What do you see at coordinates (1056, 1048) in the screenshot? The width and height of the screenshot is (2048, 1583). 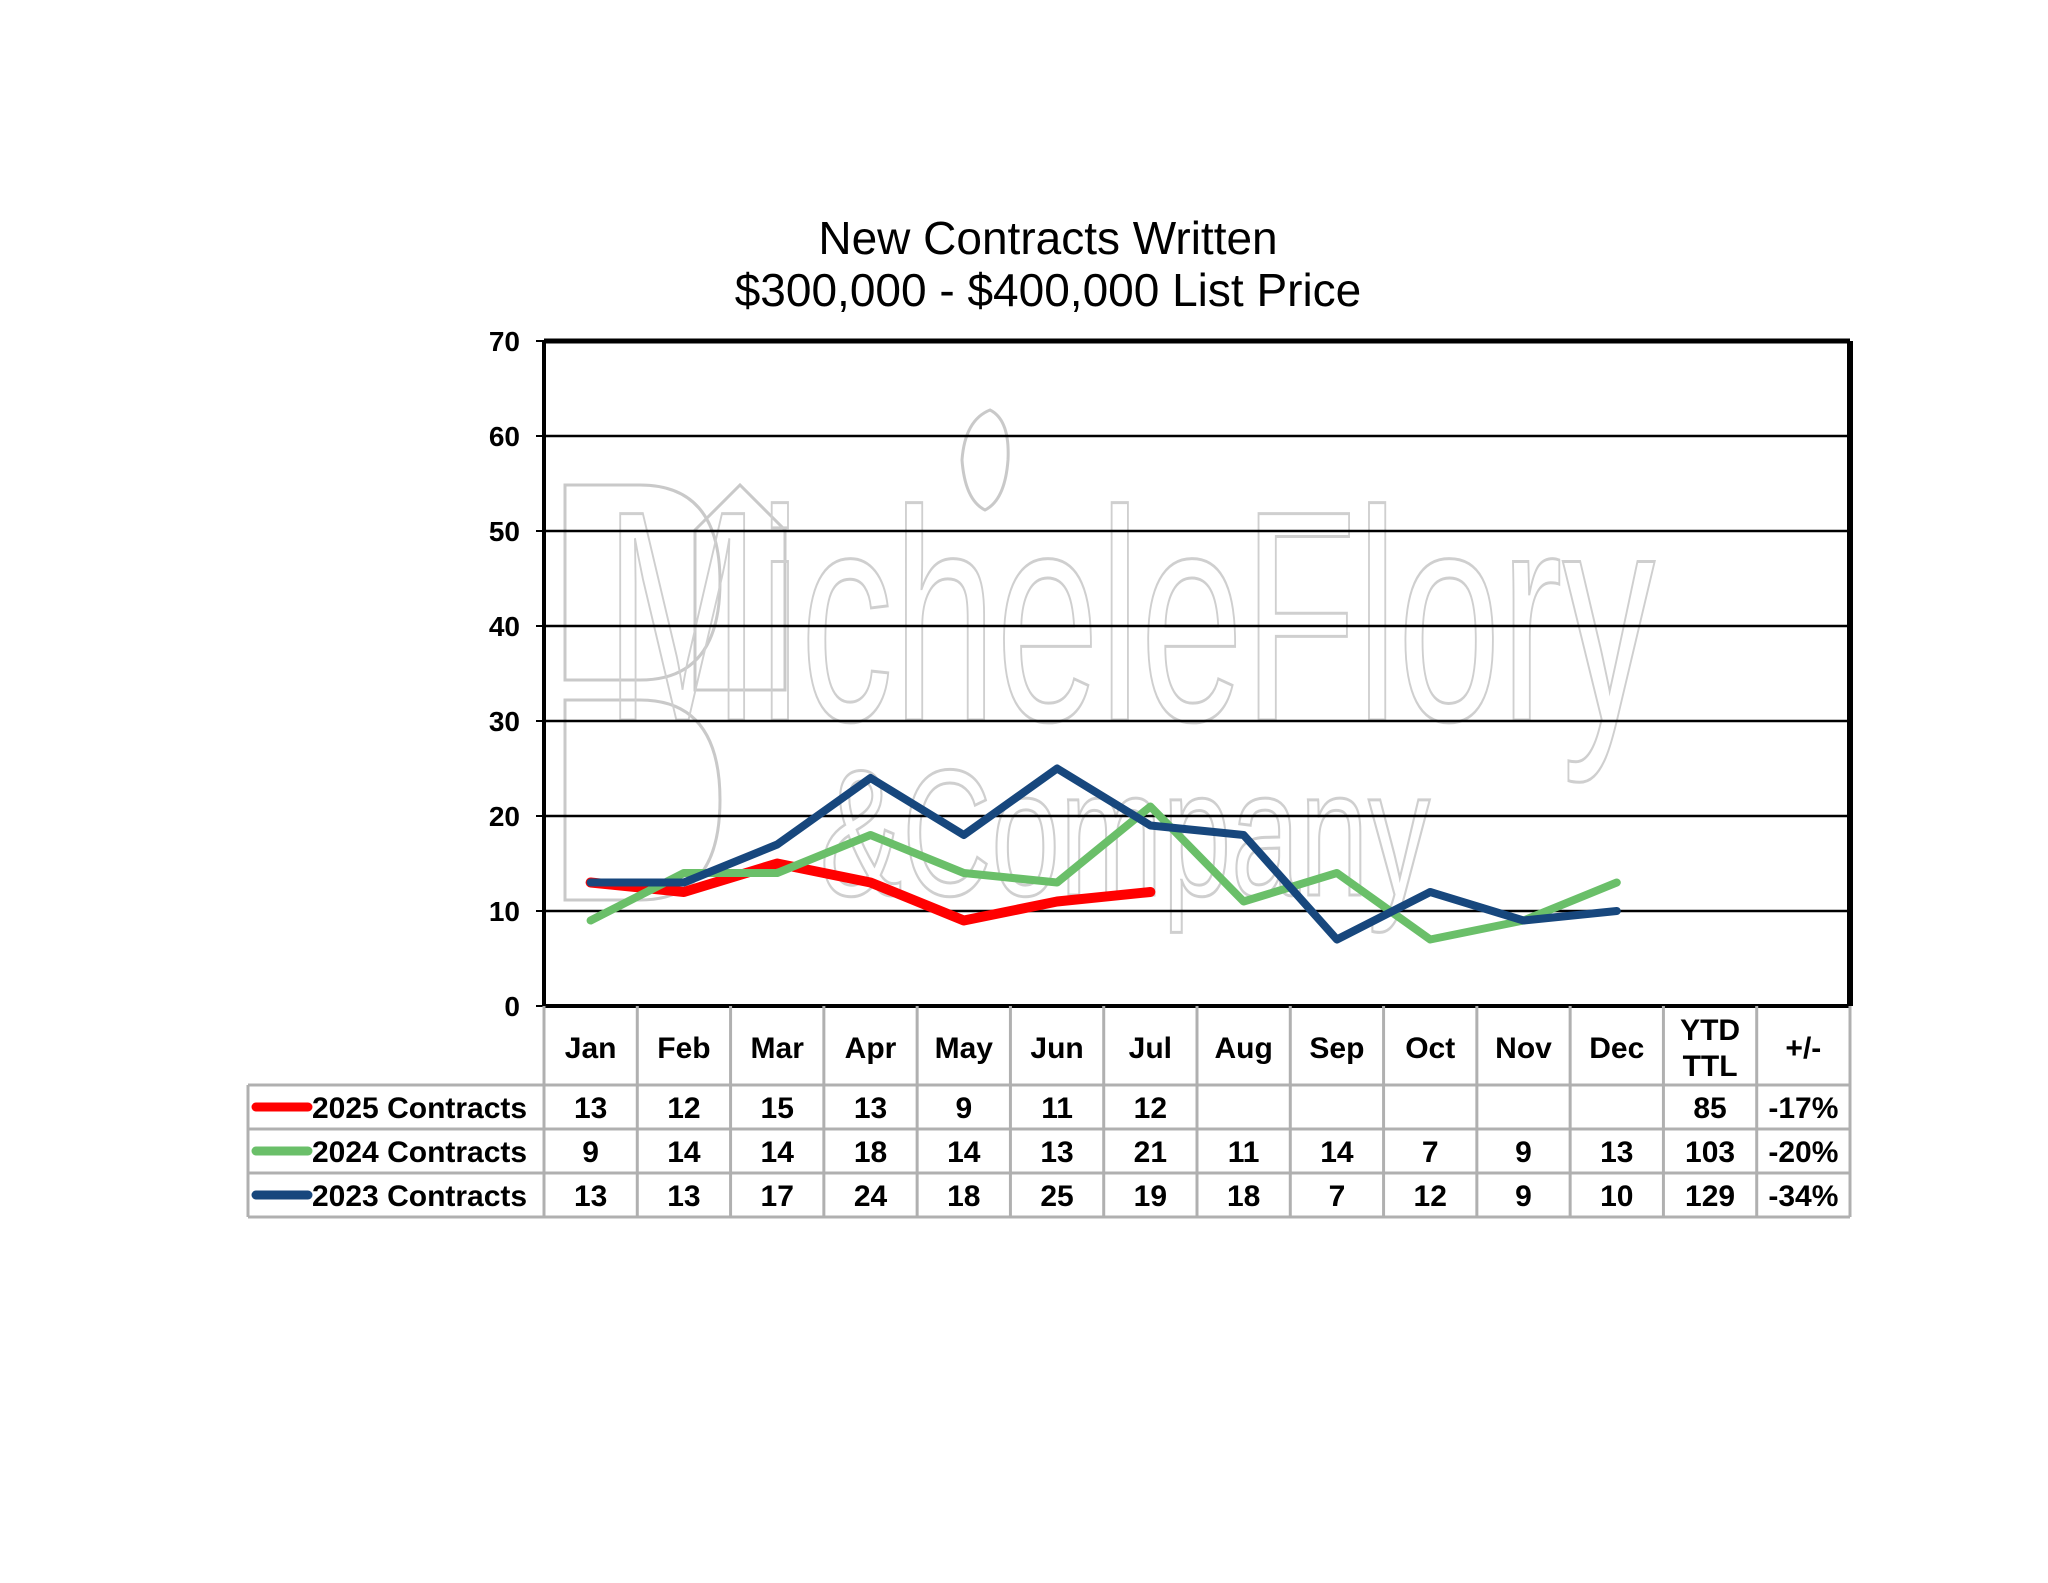 I see `x-category-label: Jun` at bounding box center [1056, 1048].